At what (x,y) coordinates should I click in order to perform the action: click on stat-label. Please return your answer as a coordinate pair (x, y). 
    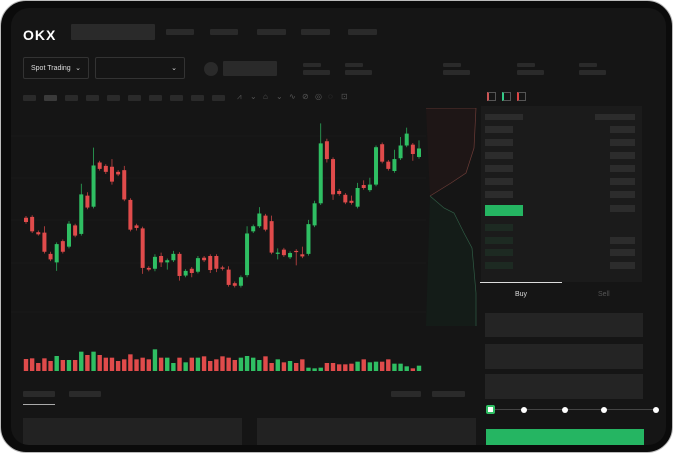
    Looking at the image, I should click on (452, 65).